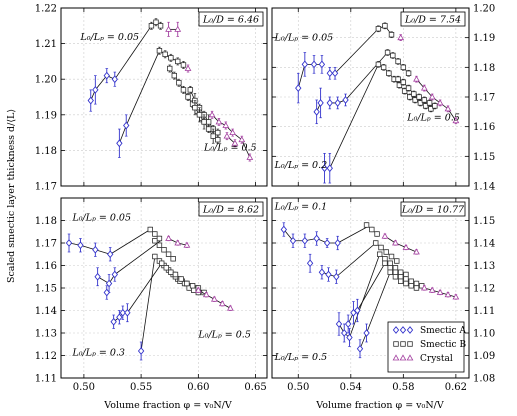 The height and width of the screenshot is (416, 517). I want to click on series-10-Cr, so click(231, 136).